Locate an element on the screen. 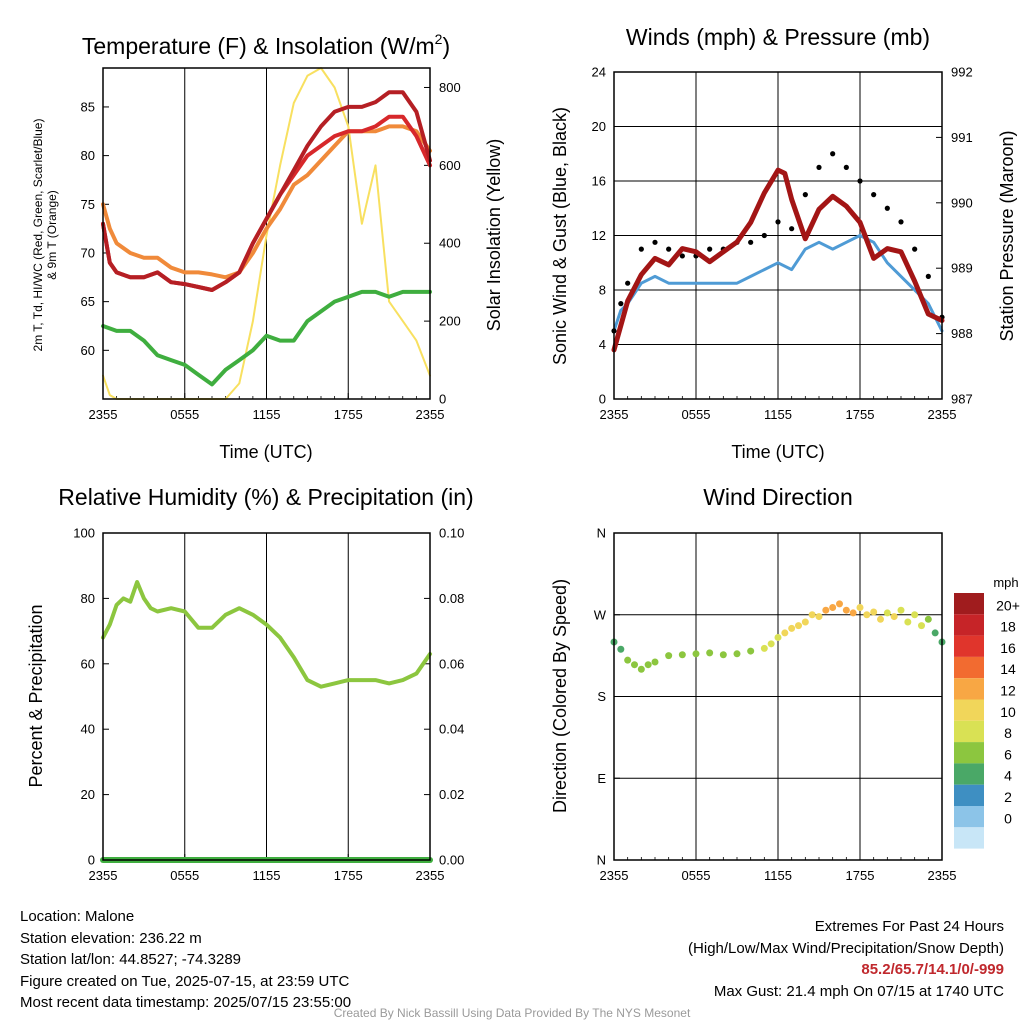 This screenshot has width=1024, height=1024. temp-ytick-label: 65 is located at coordinates (88, 301).